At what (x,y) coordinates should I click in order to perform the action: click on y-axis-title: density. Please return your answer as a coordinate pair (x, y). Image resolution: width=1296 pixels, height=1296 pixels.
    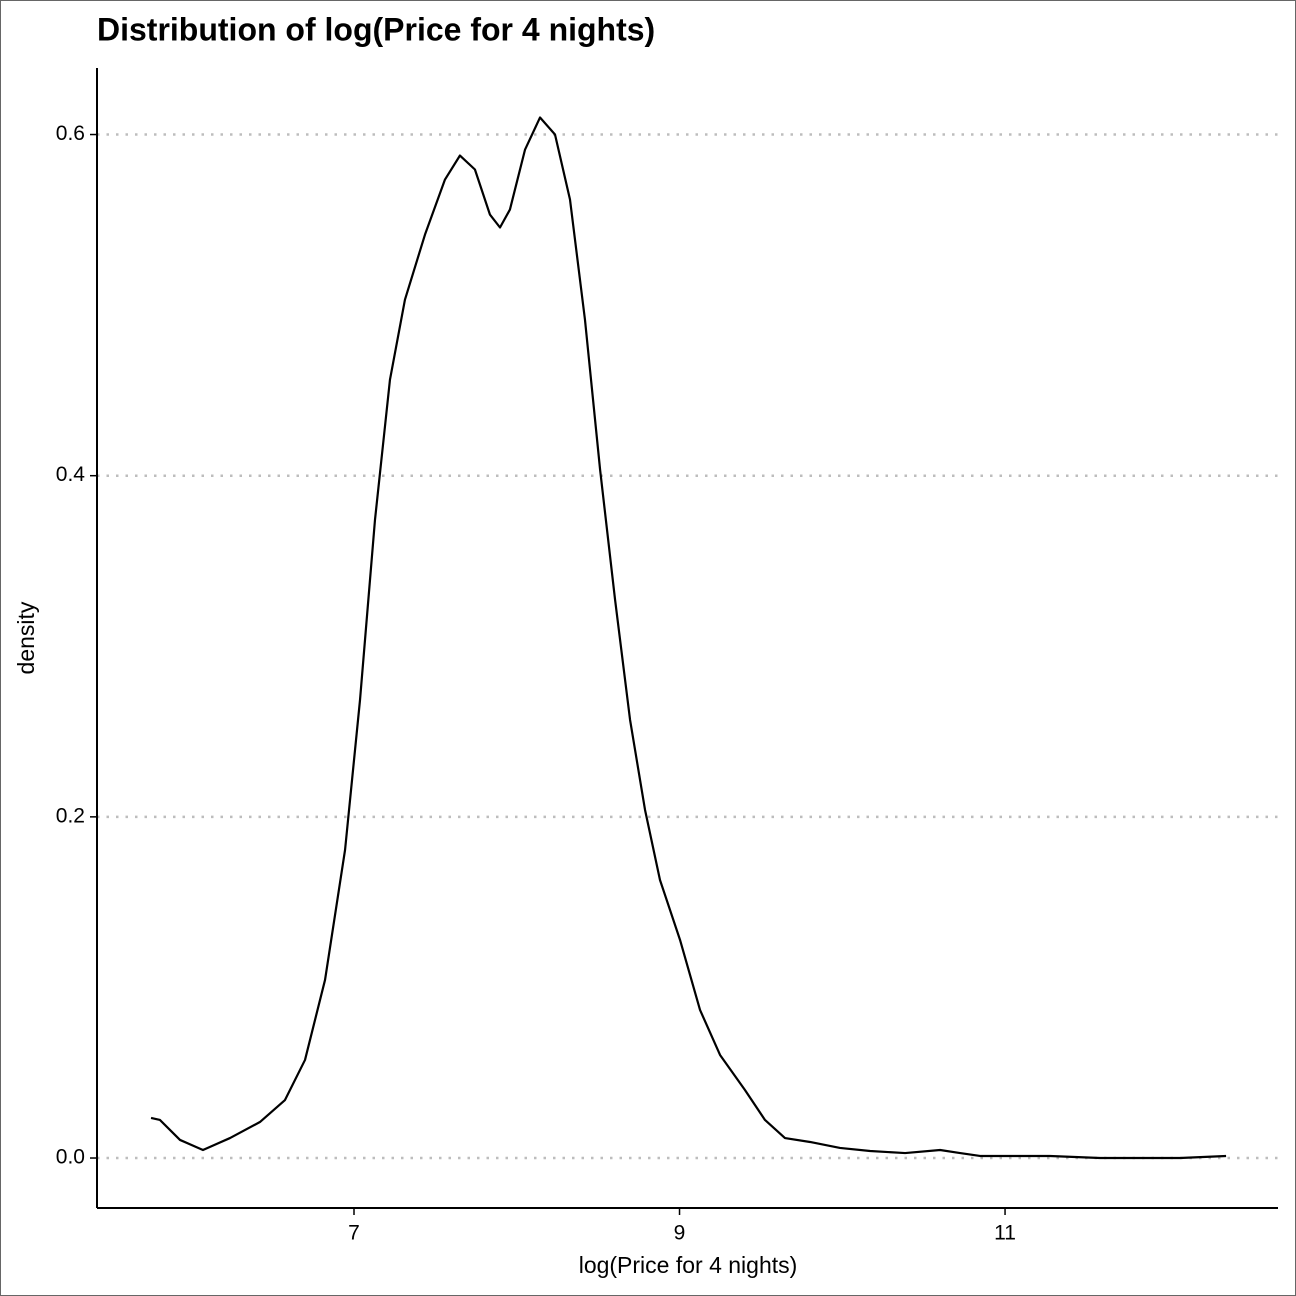
    Looking at the image, I should click on (26, 637).